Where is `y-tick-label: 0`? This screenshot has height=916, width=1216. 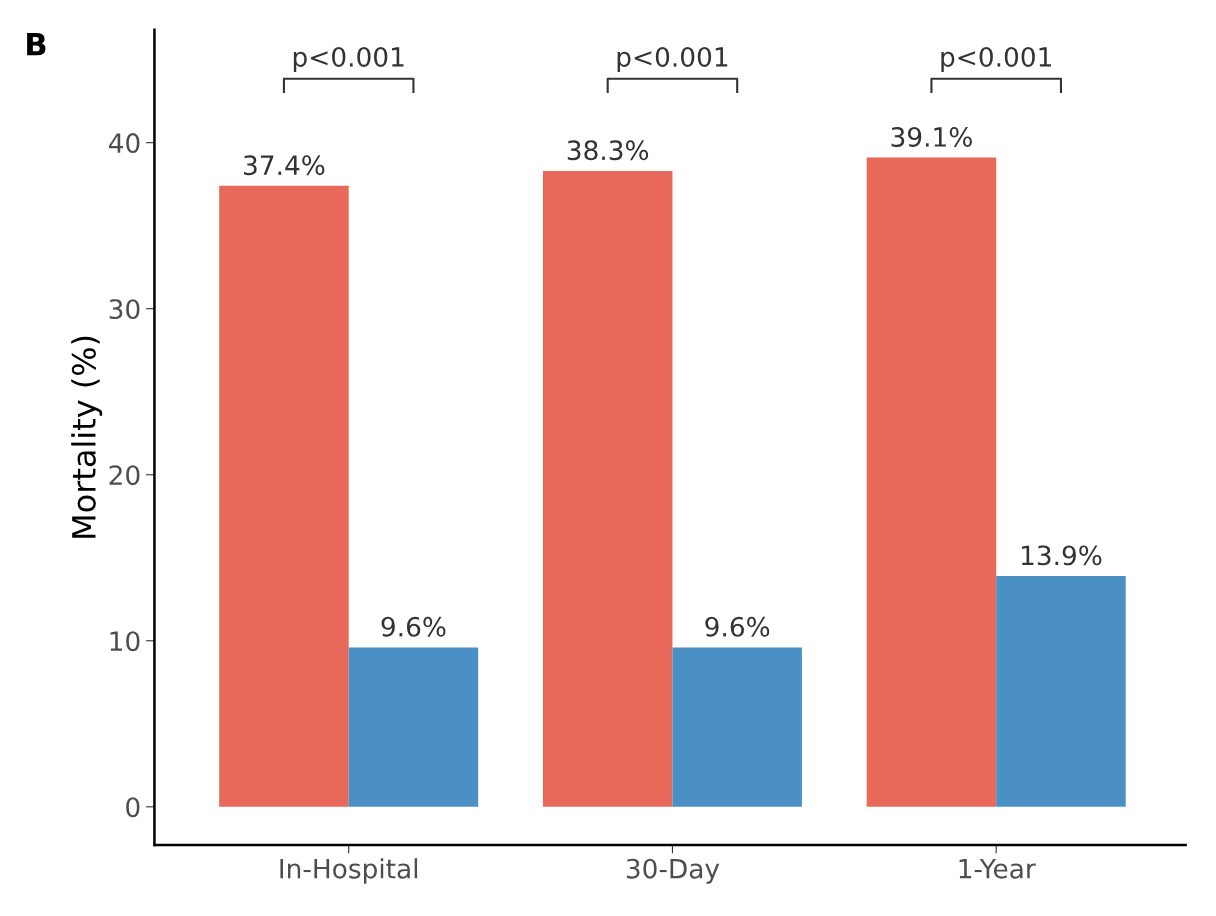 y-tick-label: 0 is located at coordinates (133, 807).